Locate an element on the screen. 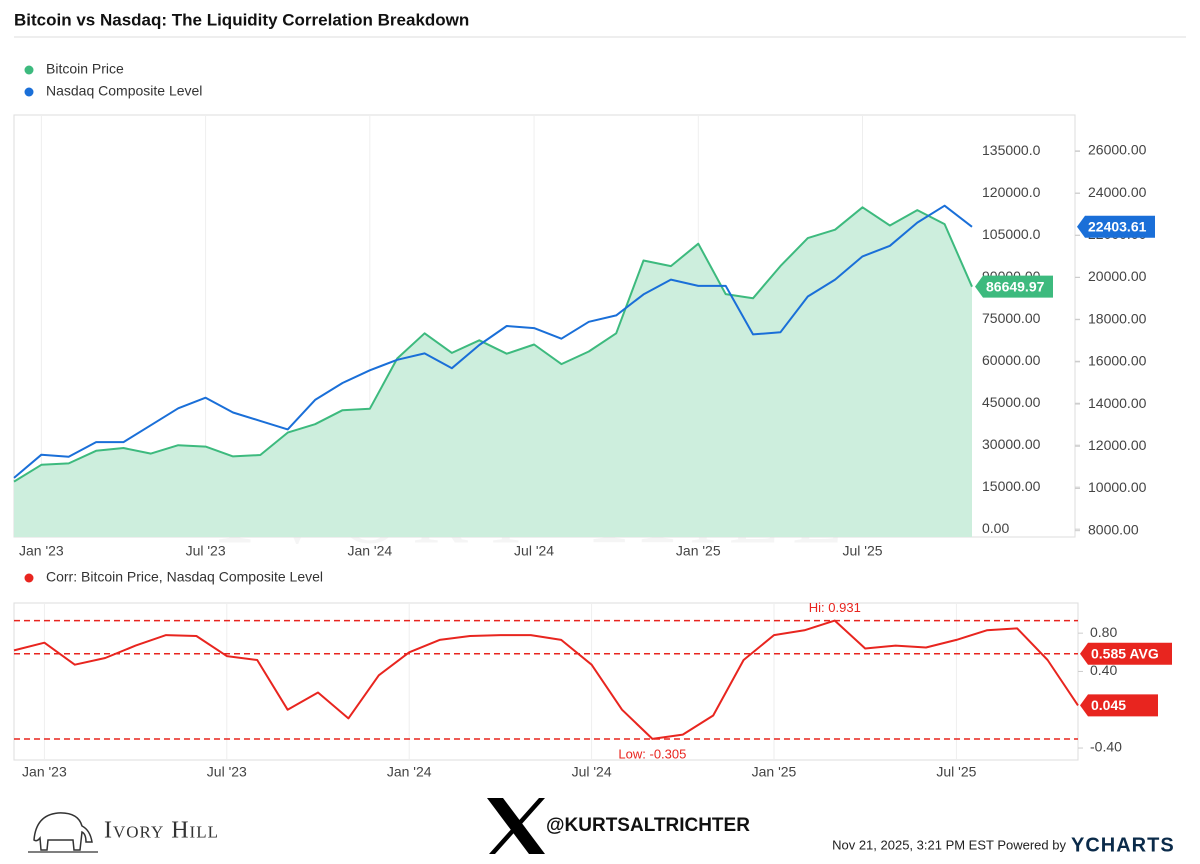 The width and height of the screenshot is (1200, 864). y-tick-label: 0.40 is located at coordinates (1103, 670).